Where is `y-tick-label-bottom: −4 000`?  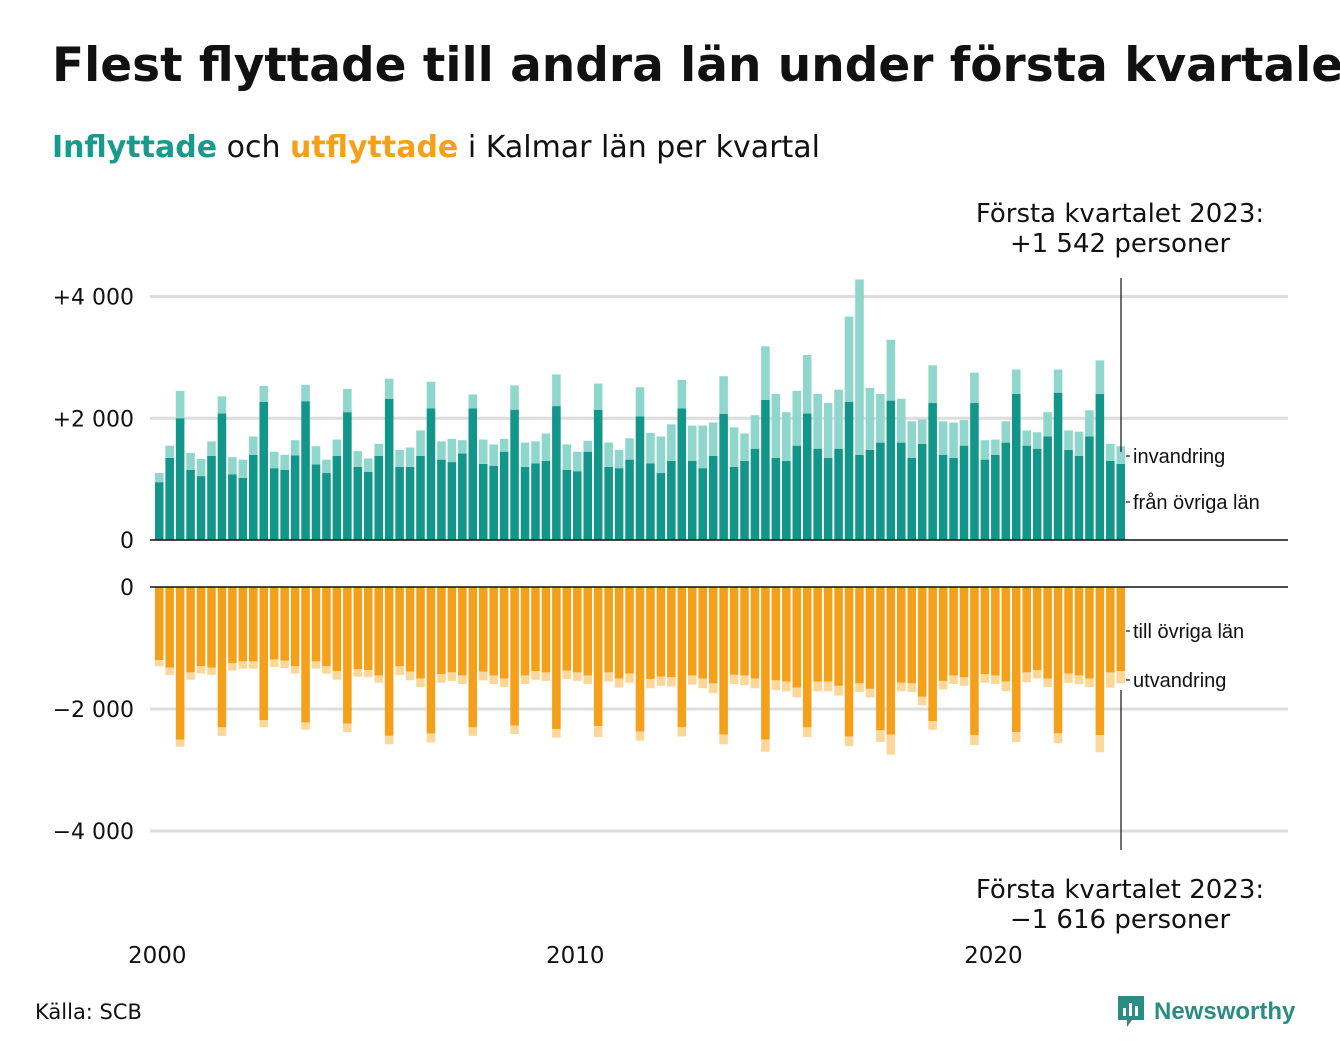
y-tick-label-bottom: −4 000 is located at coordinates (93, 832).